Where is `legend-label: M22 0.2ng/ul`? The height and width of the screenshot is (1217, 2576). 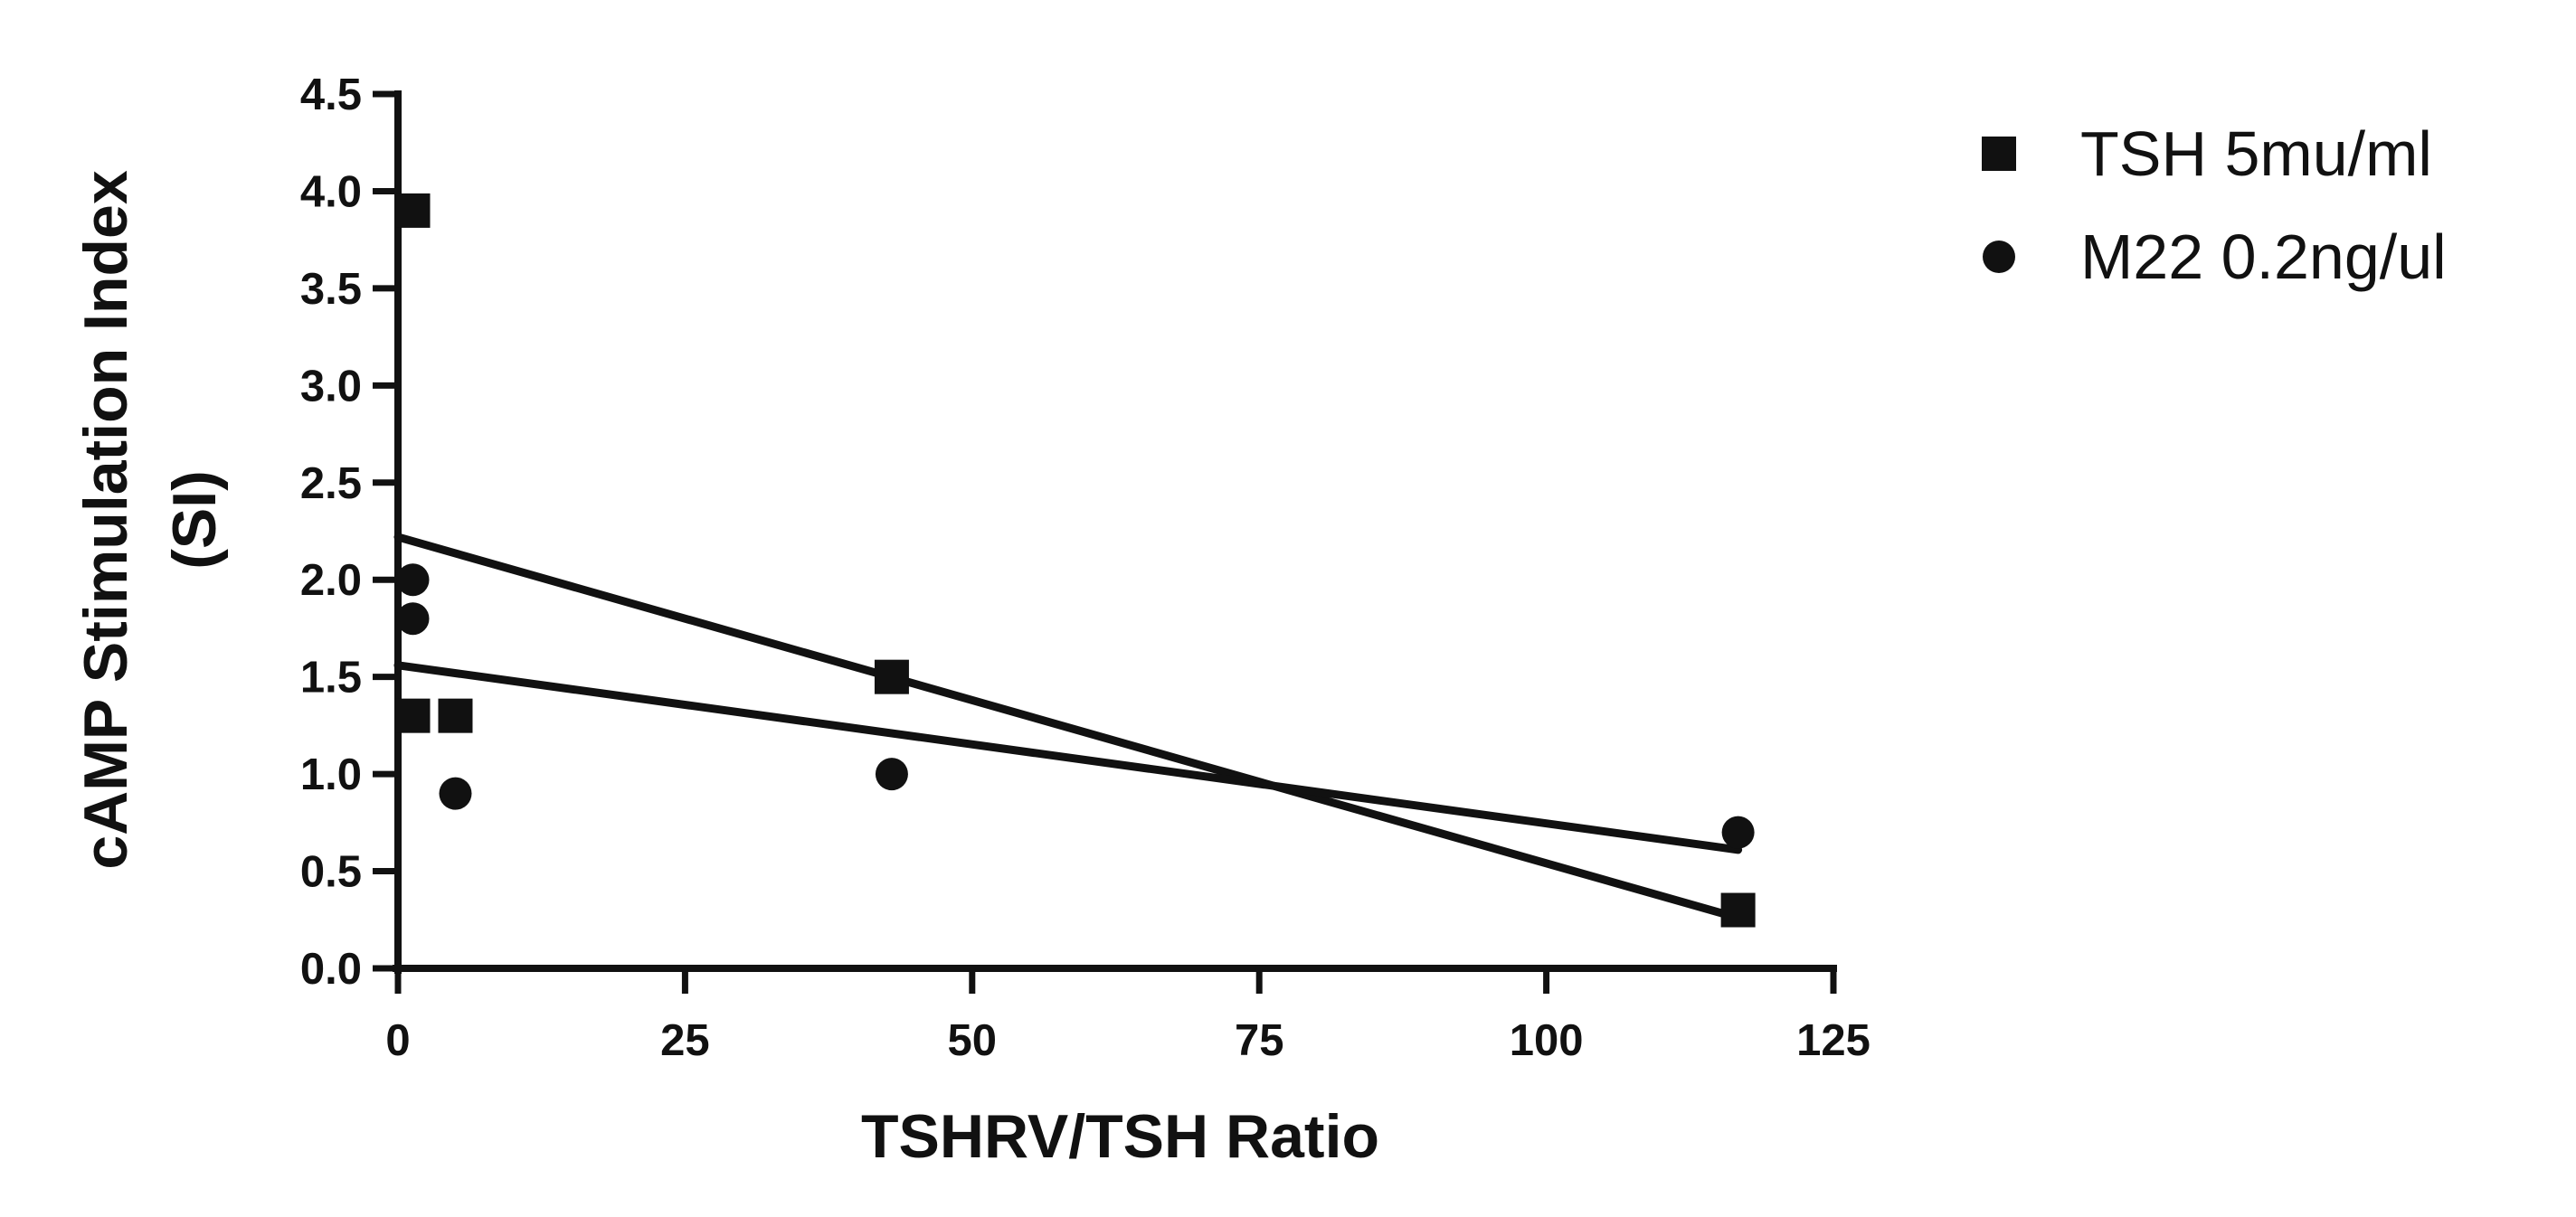
legend-label: M22 0.2ng/ul is located at coordinates (2263, 257).